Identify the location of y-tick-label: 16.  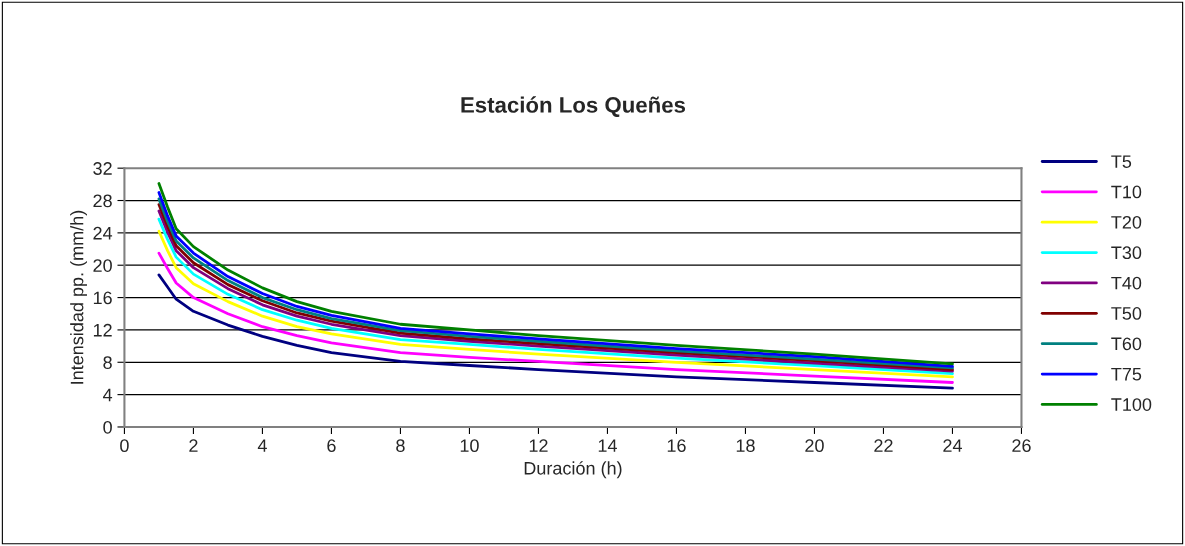
(102, 298).